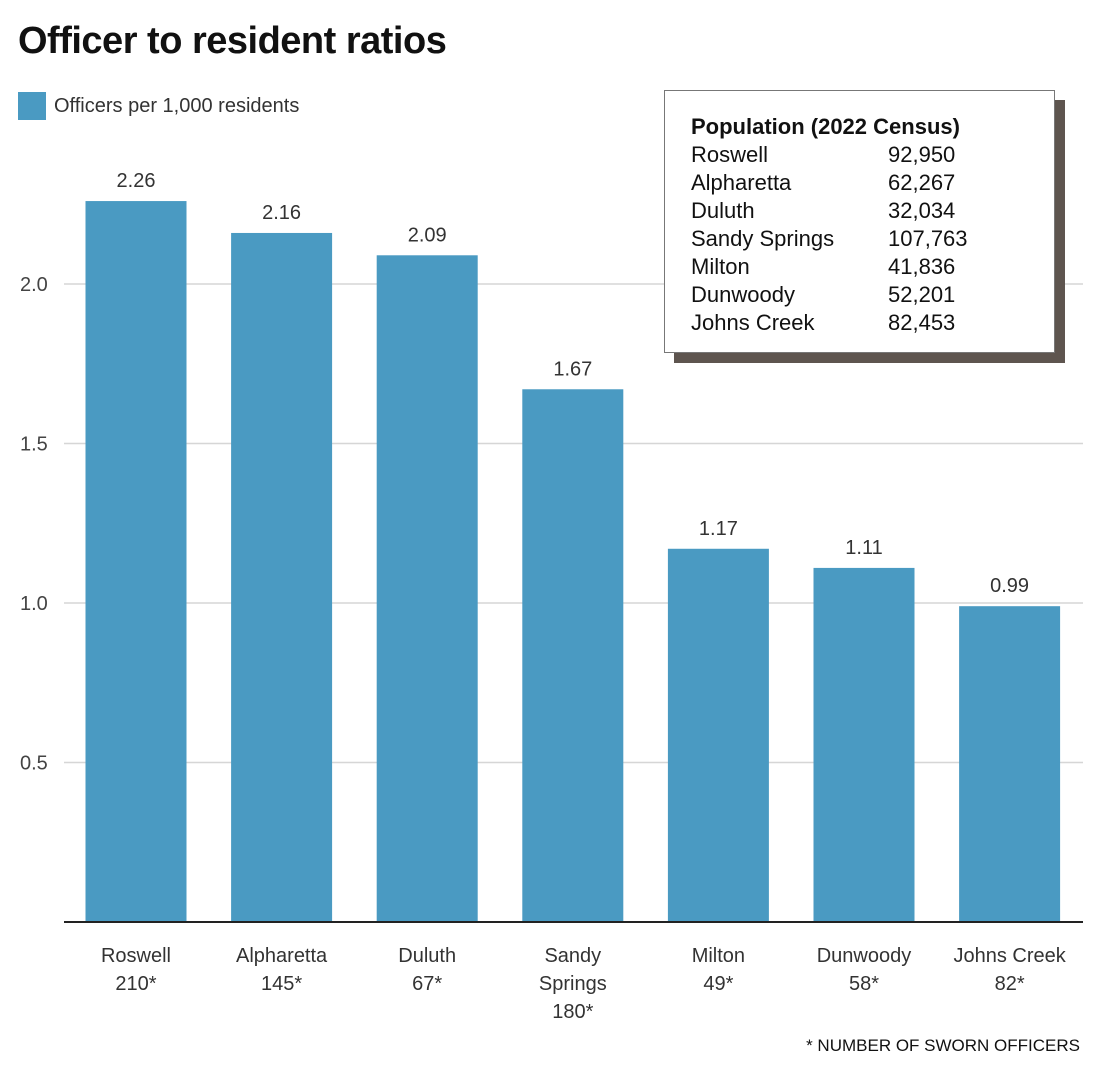 Image resolution: width=1100 pixels, height=1086 pixels. Describe the element at coordinates (573, 1012) in the screenshot. I see `officer-count: 180*` at that location.